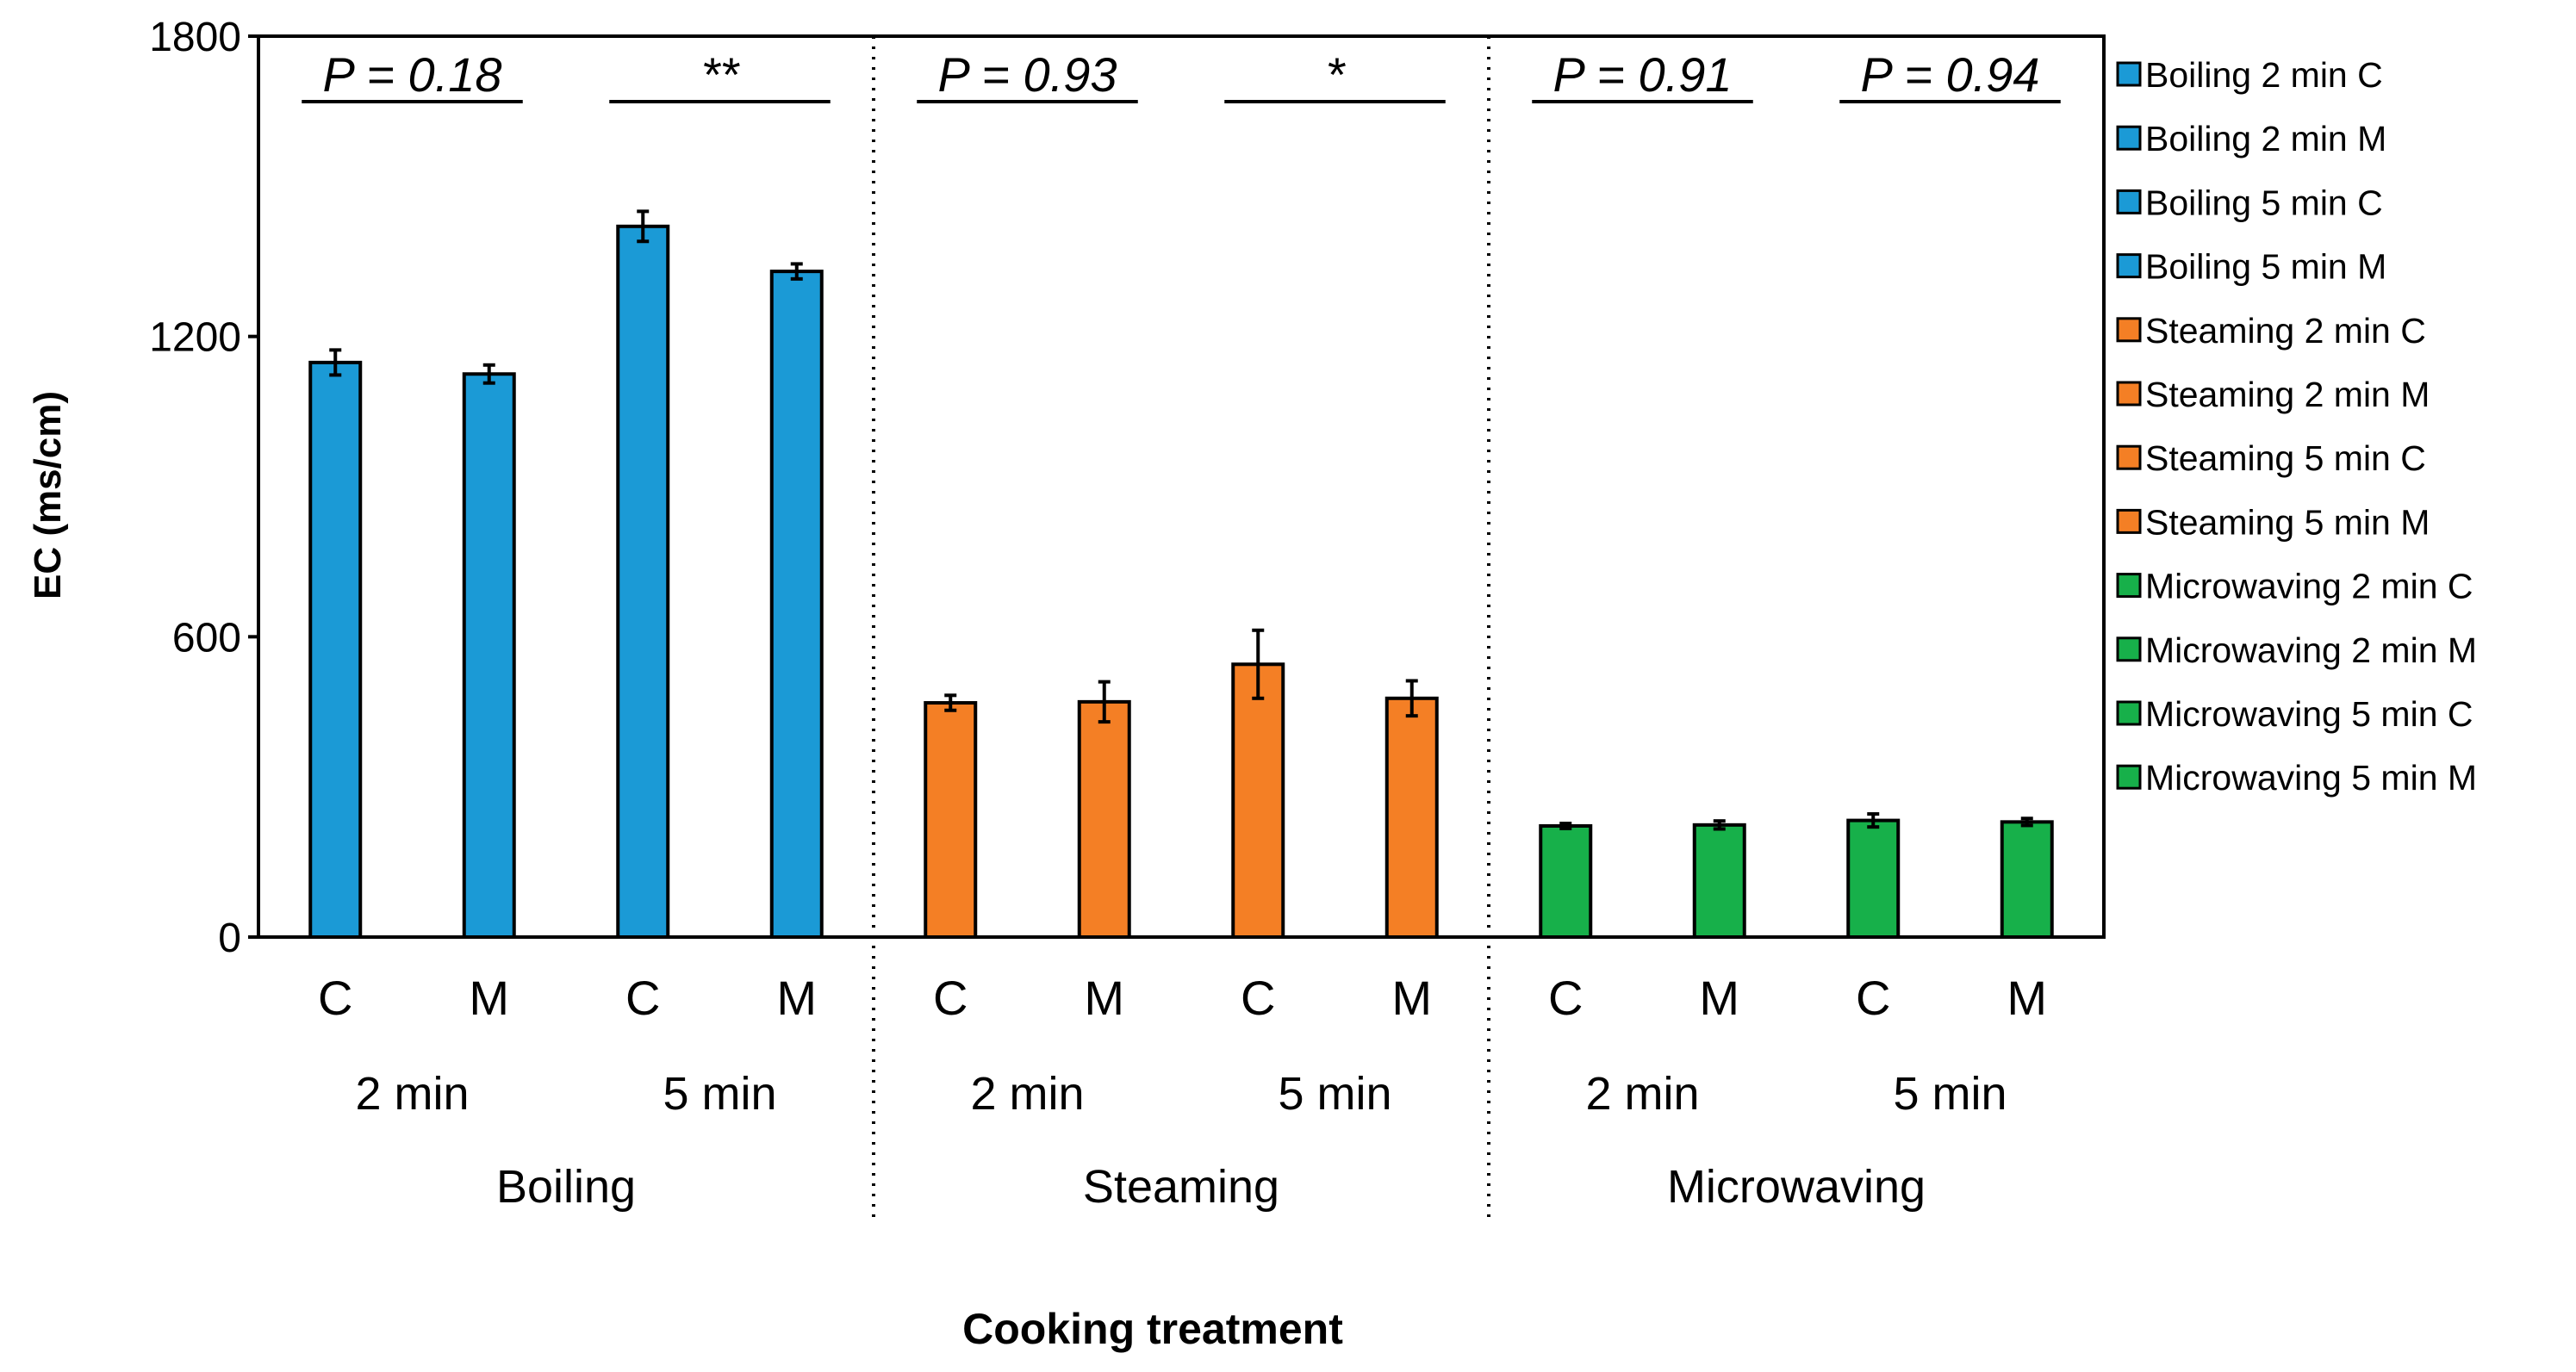  I want to click on x-axis-title: Cooking treatment, so click(1153, 1329).